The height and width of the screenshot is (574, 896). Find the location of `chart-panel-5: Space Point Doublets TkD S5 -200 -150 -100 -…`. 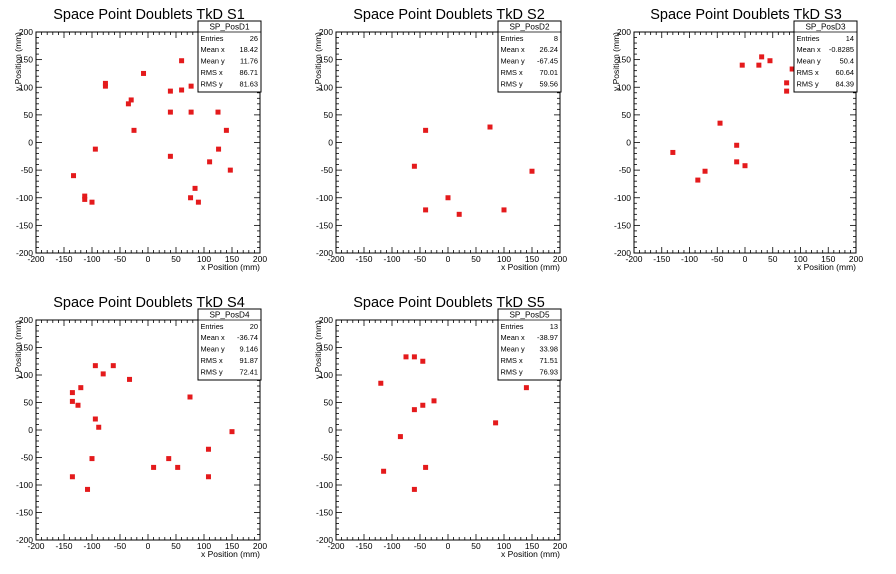

chart-panel-5: Space Point Doublets TkD S5 -200 -150 -100 -… is located at coordinates (440, 427).